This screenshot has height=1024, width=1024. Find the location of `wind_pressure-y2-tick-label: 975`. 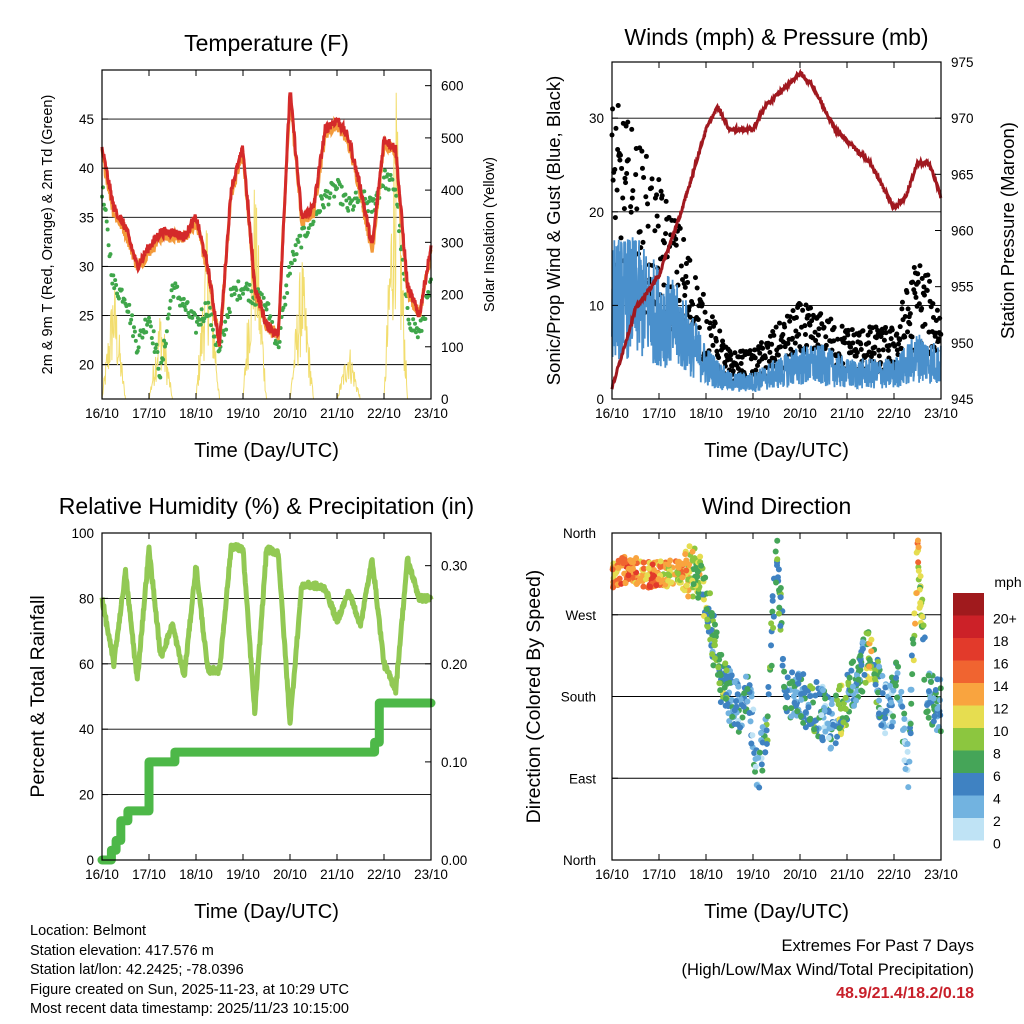

wind_pressure-y2-tick-label: 975 is located at coordinates (962, 62).